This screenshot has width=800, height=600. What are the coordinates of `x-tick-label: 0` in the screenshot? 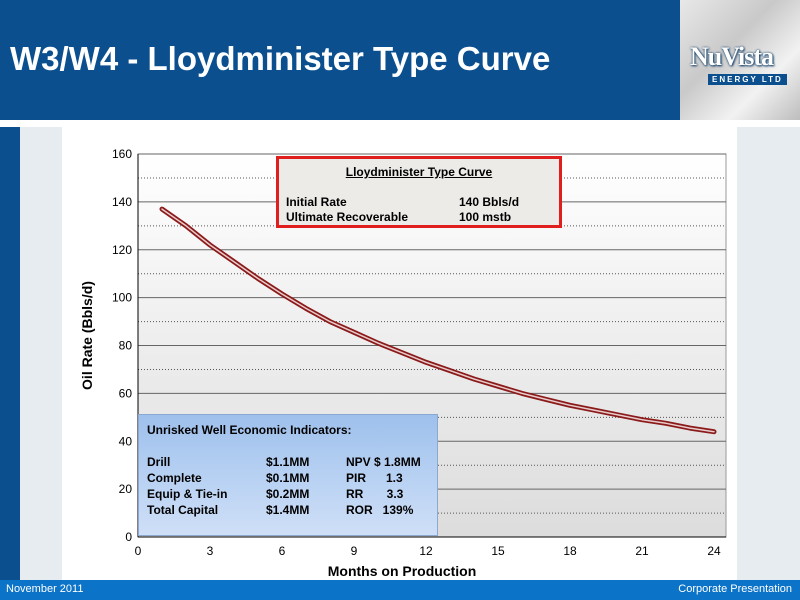 It's located at (138, 551).